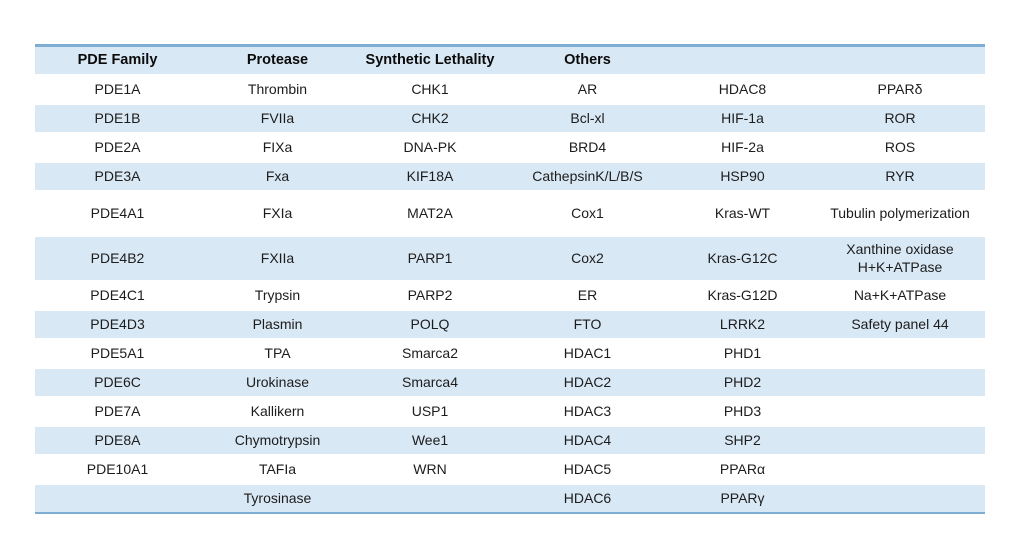  What do you see at coordinates (587, 148) in the screenshot?
I see `table-cell: BRD4` at bounding box center [587, 148].